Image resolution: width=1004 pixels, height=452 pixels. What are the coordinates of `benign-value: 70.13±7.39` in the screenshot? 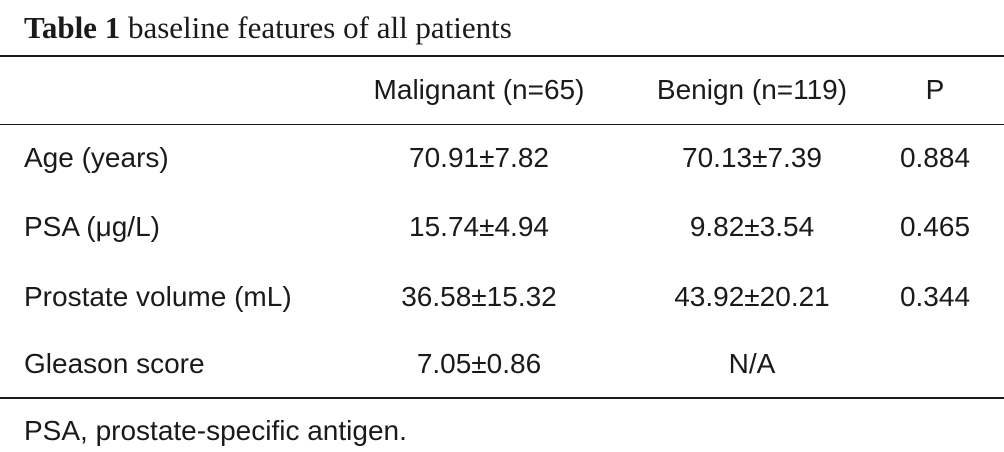 It's located at (752, 157).